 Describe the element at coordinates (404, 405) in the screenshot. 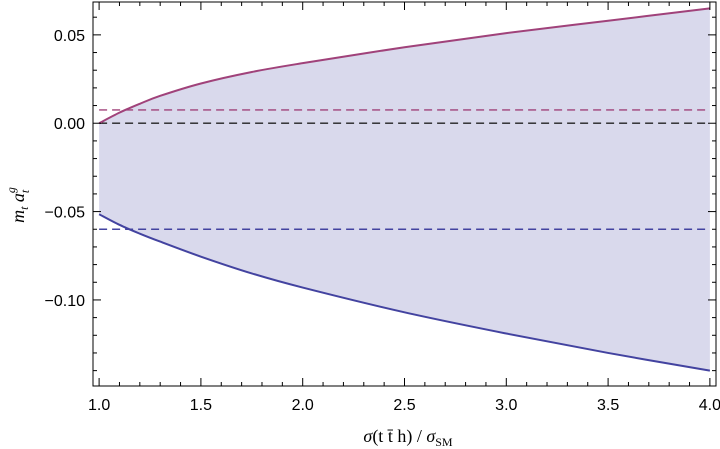

I see `x-tick-label: 2.5` at that location.